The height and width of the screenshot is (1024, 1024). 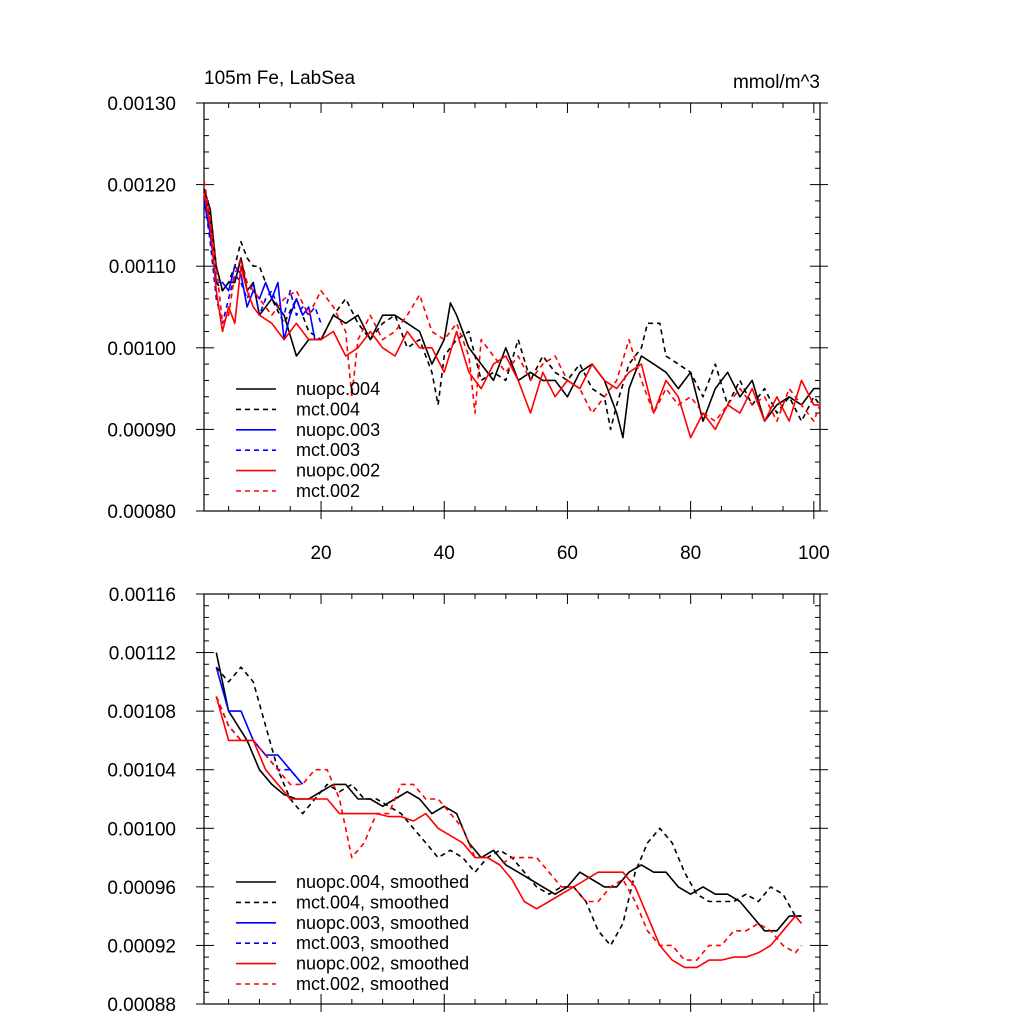 What do you see at coordinates (509, 828) in the screenshot?
I see `series-line-mct-002-smoothed` at bounding box center [509, 828].